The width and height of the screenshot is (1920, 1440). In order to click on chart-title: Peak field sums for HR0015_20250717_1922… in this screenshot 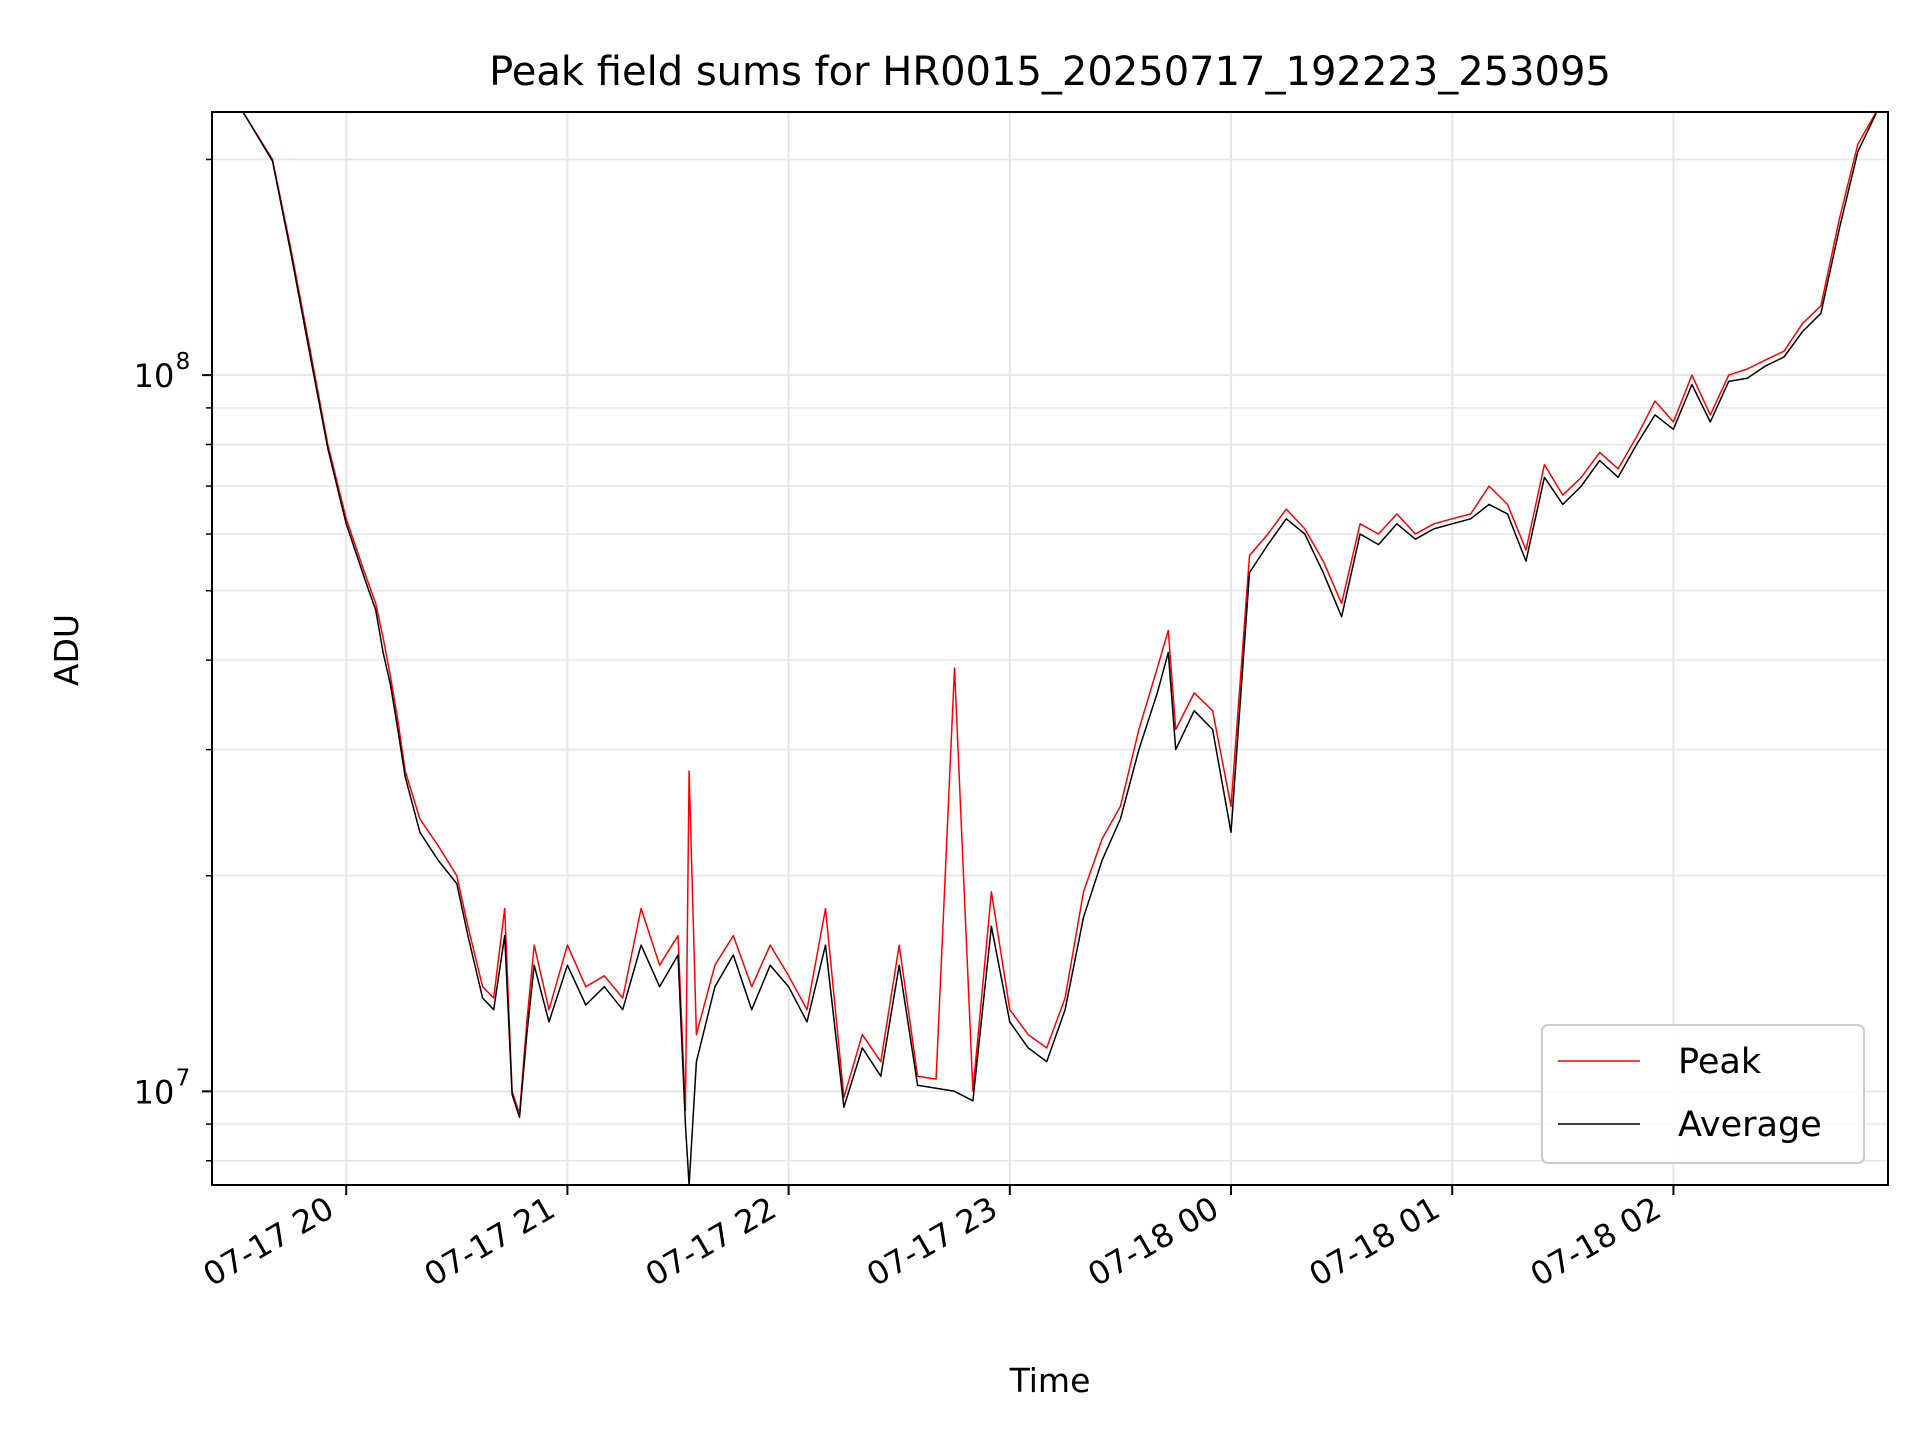, I will do `click(1050, 72)`.